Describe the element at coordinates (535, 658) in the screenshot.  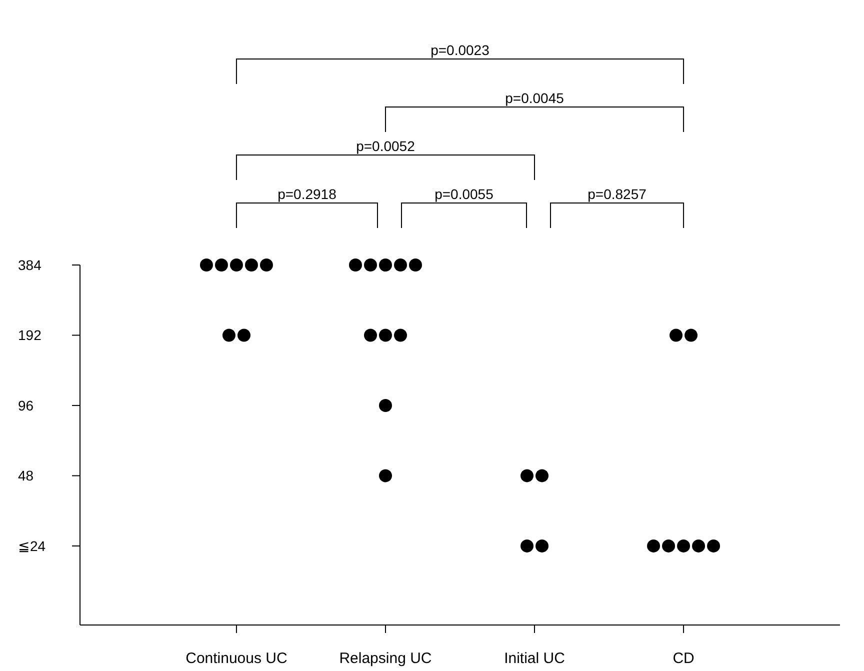
I see `x-tick-label: Initial UC` at that location.